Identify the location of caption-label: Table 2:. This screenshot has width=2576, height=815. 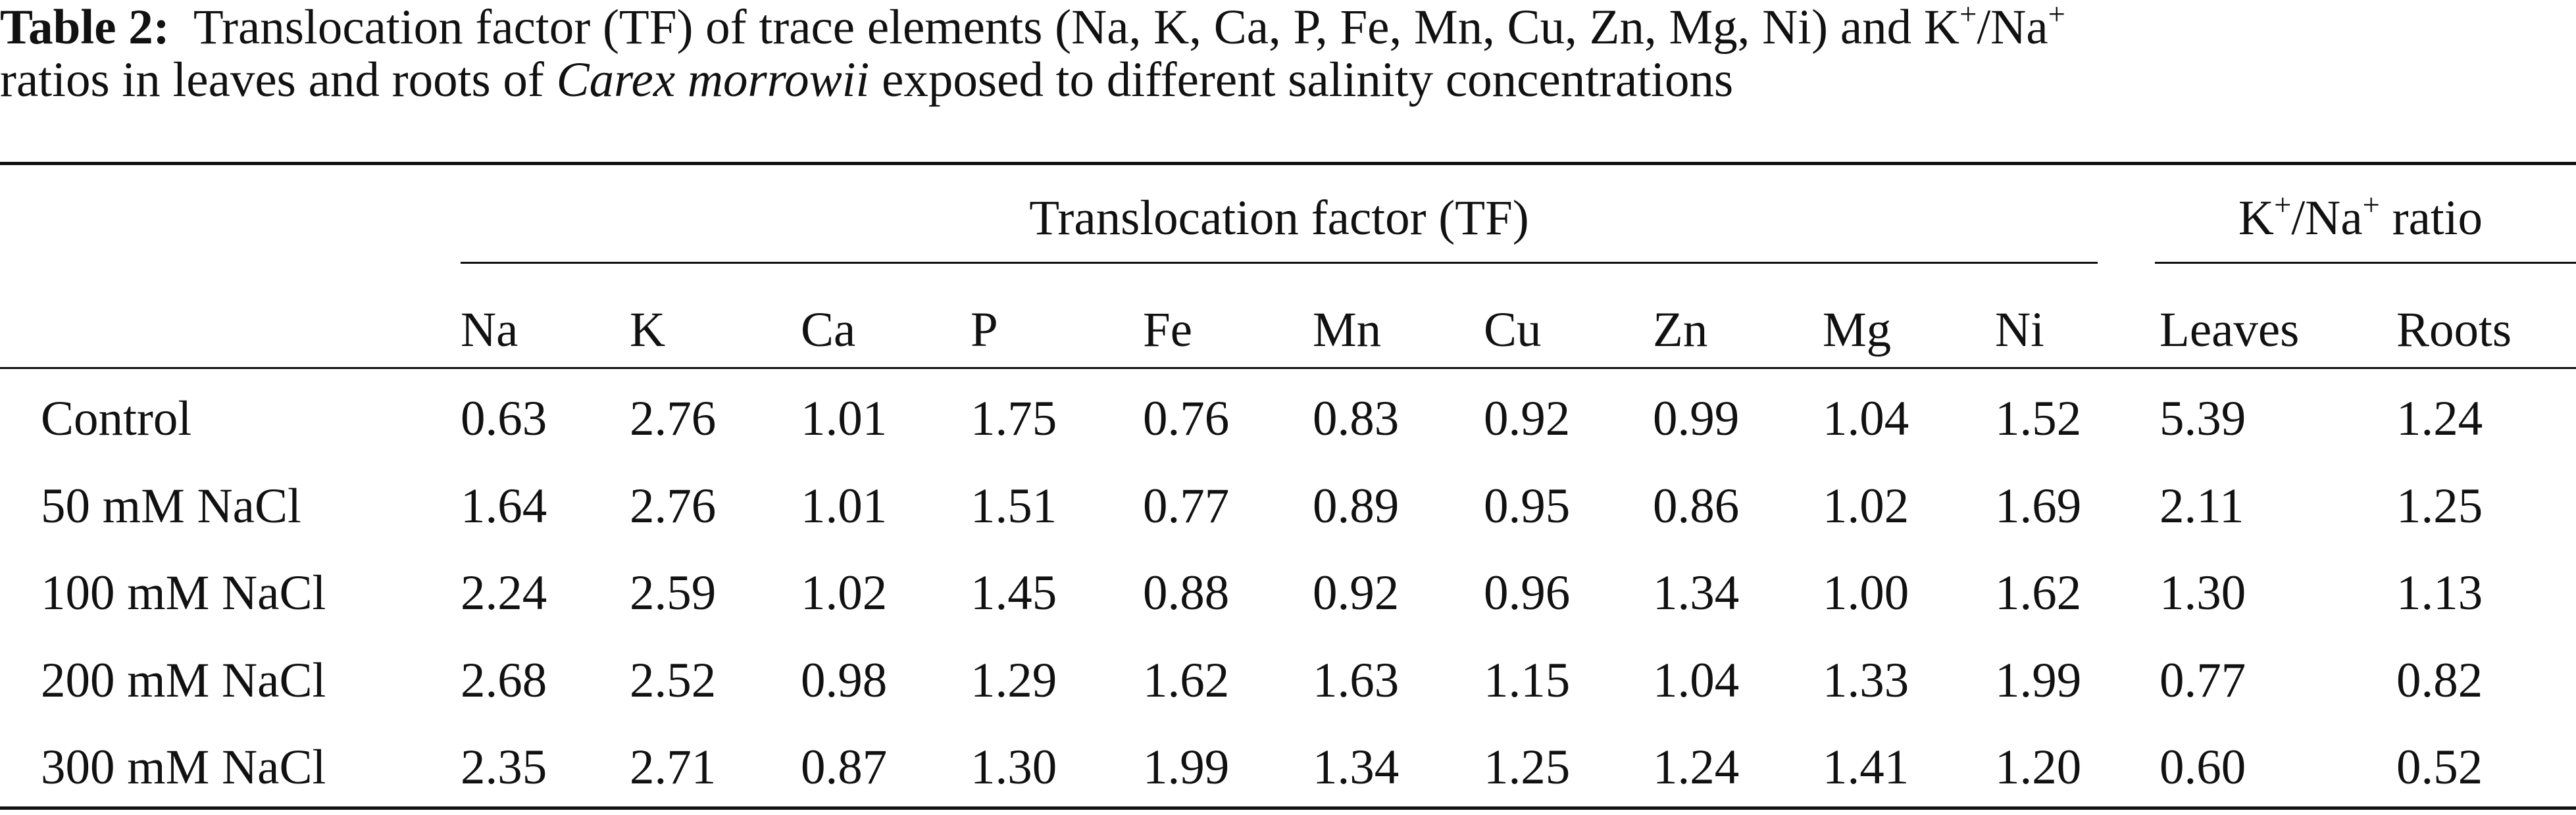
(85, 28).